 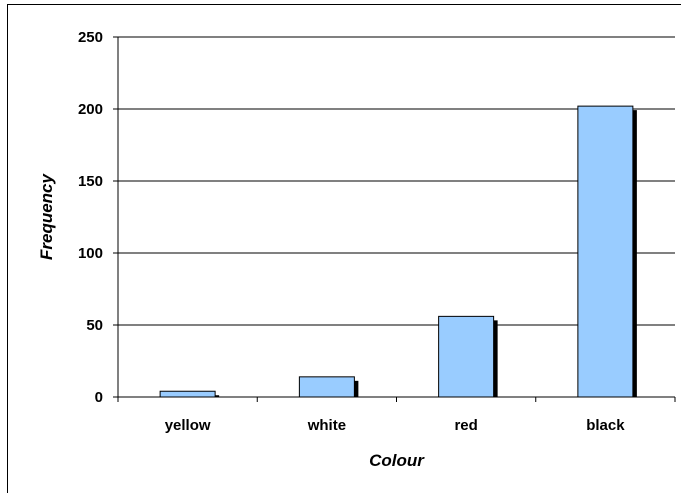 What do you see at coordinates (465, 425) in the screenshot?
I see `x-tick-label: red` at bounding box center [465, 425].